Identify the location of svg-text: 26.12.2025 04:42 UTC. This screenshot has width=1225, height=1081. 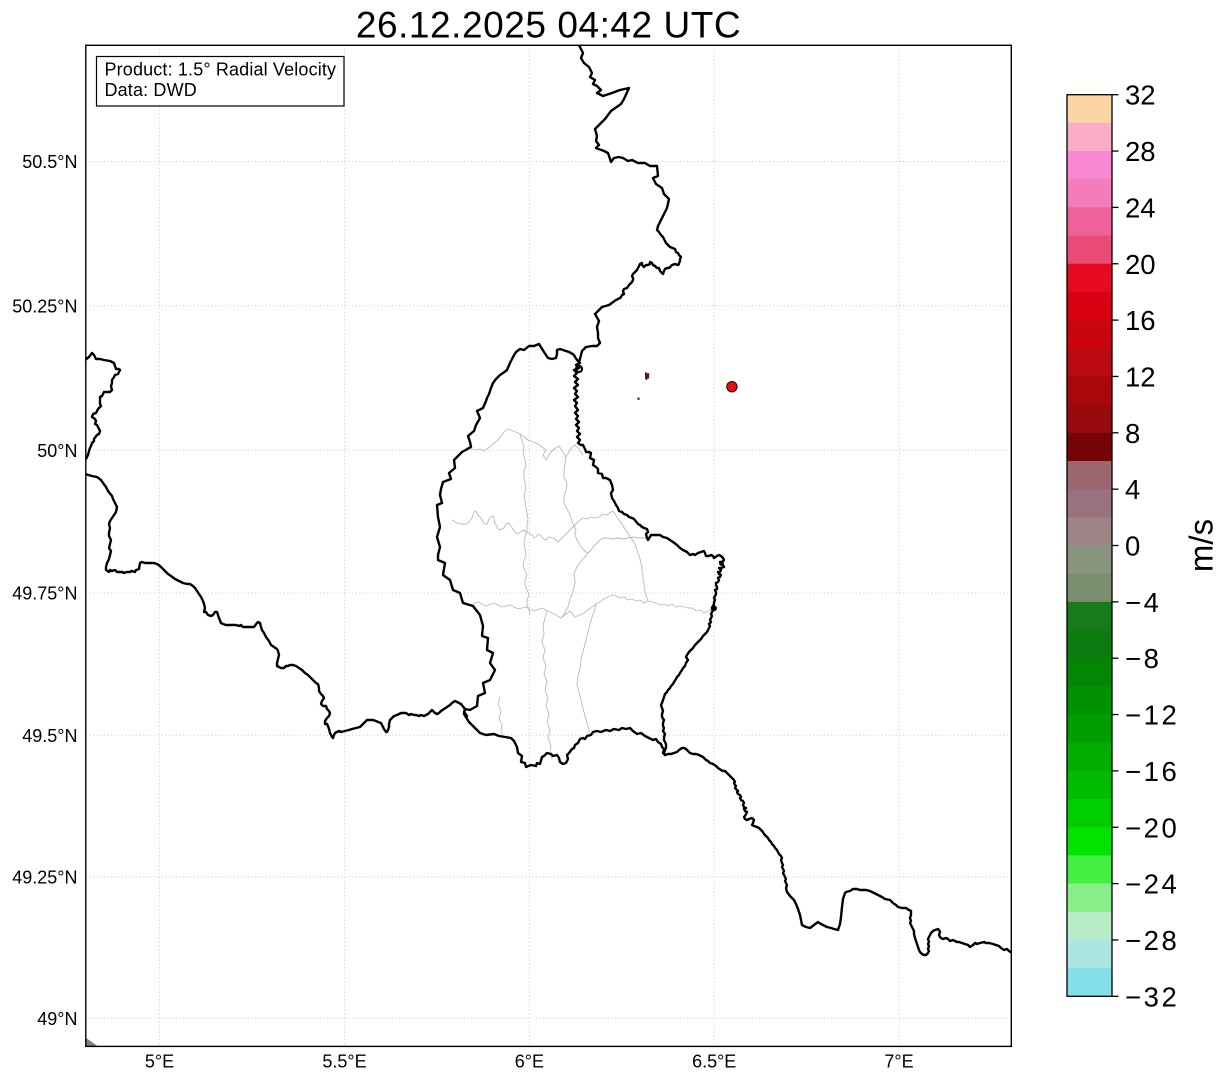
(548, 25).